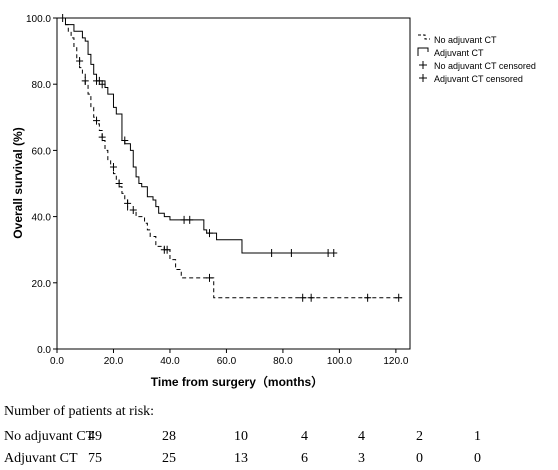  What do you see at coordinates (478, 79) in the screenshot?
I see `legend-label: Adjuvant CT censored` at bounding box center [478, 79].